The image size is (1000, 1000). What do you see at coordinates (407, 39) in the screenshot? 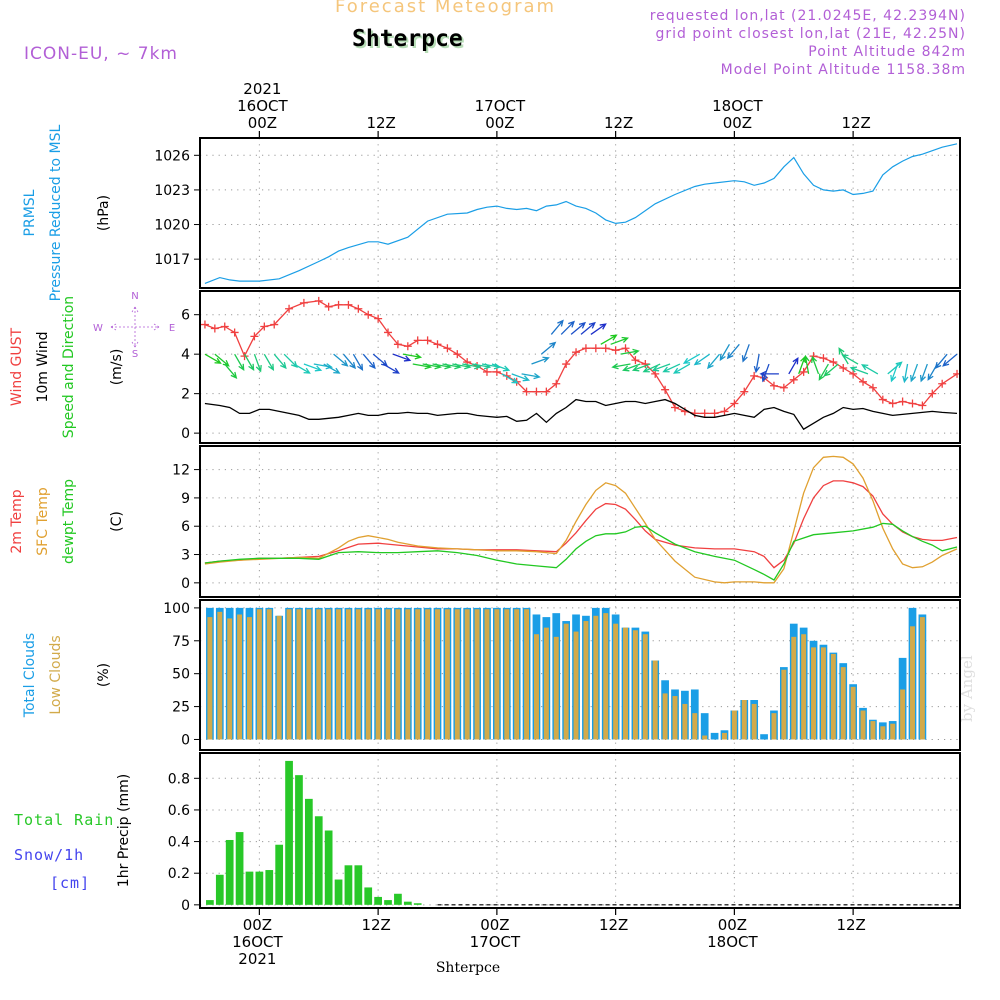
I see `location-title: Shterpce` at bounding box center [407, 39].